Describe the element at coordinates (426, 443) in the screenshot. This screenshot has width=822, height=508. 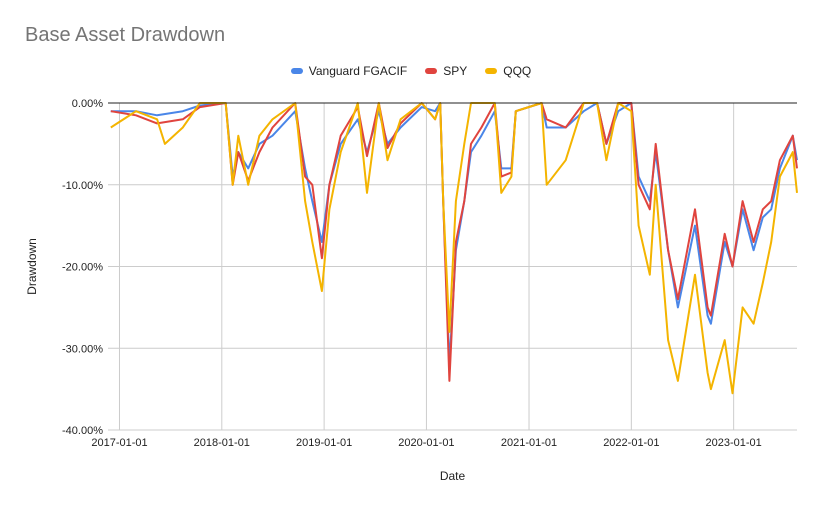
I see `x-tick-label: 2020-01-01` at that location.